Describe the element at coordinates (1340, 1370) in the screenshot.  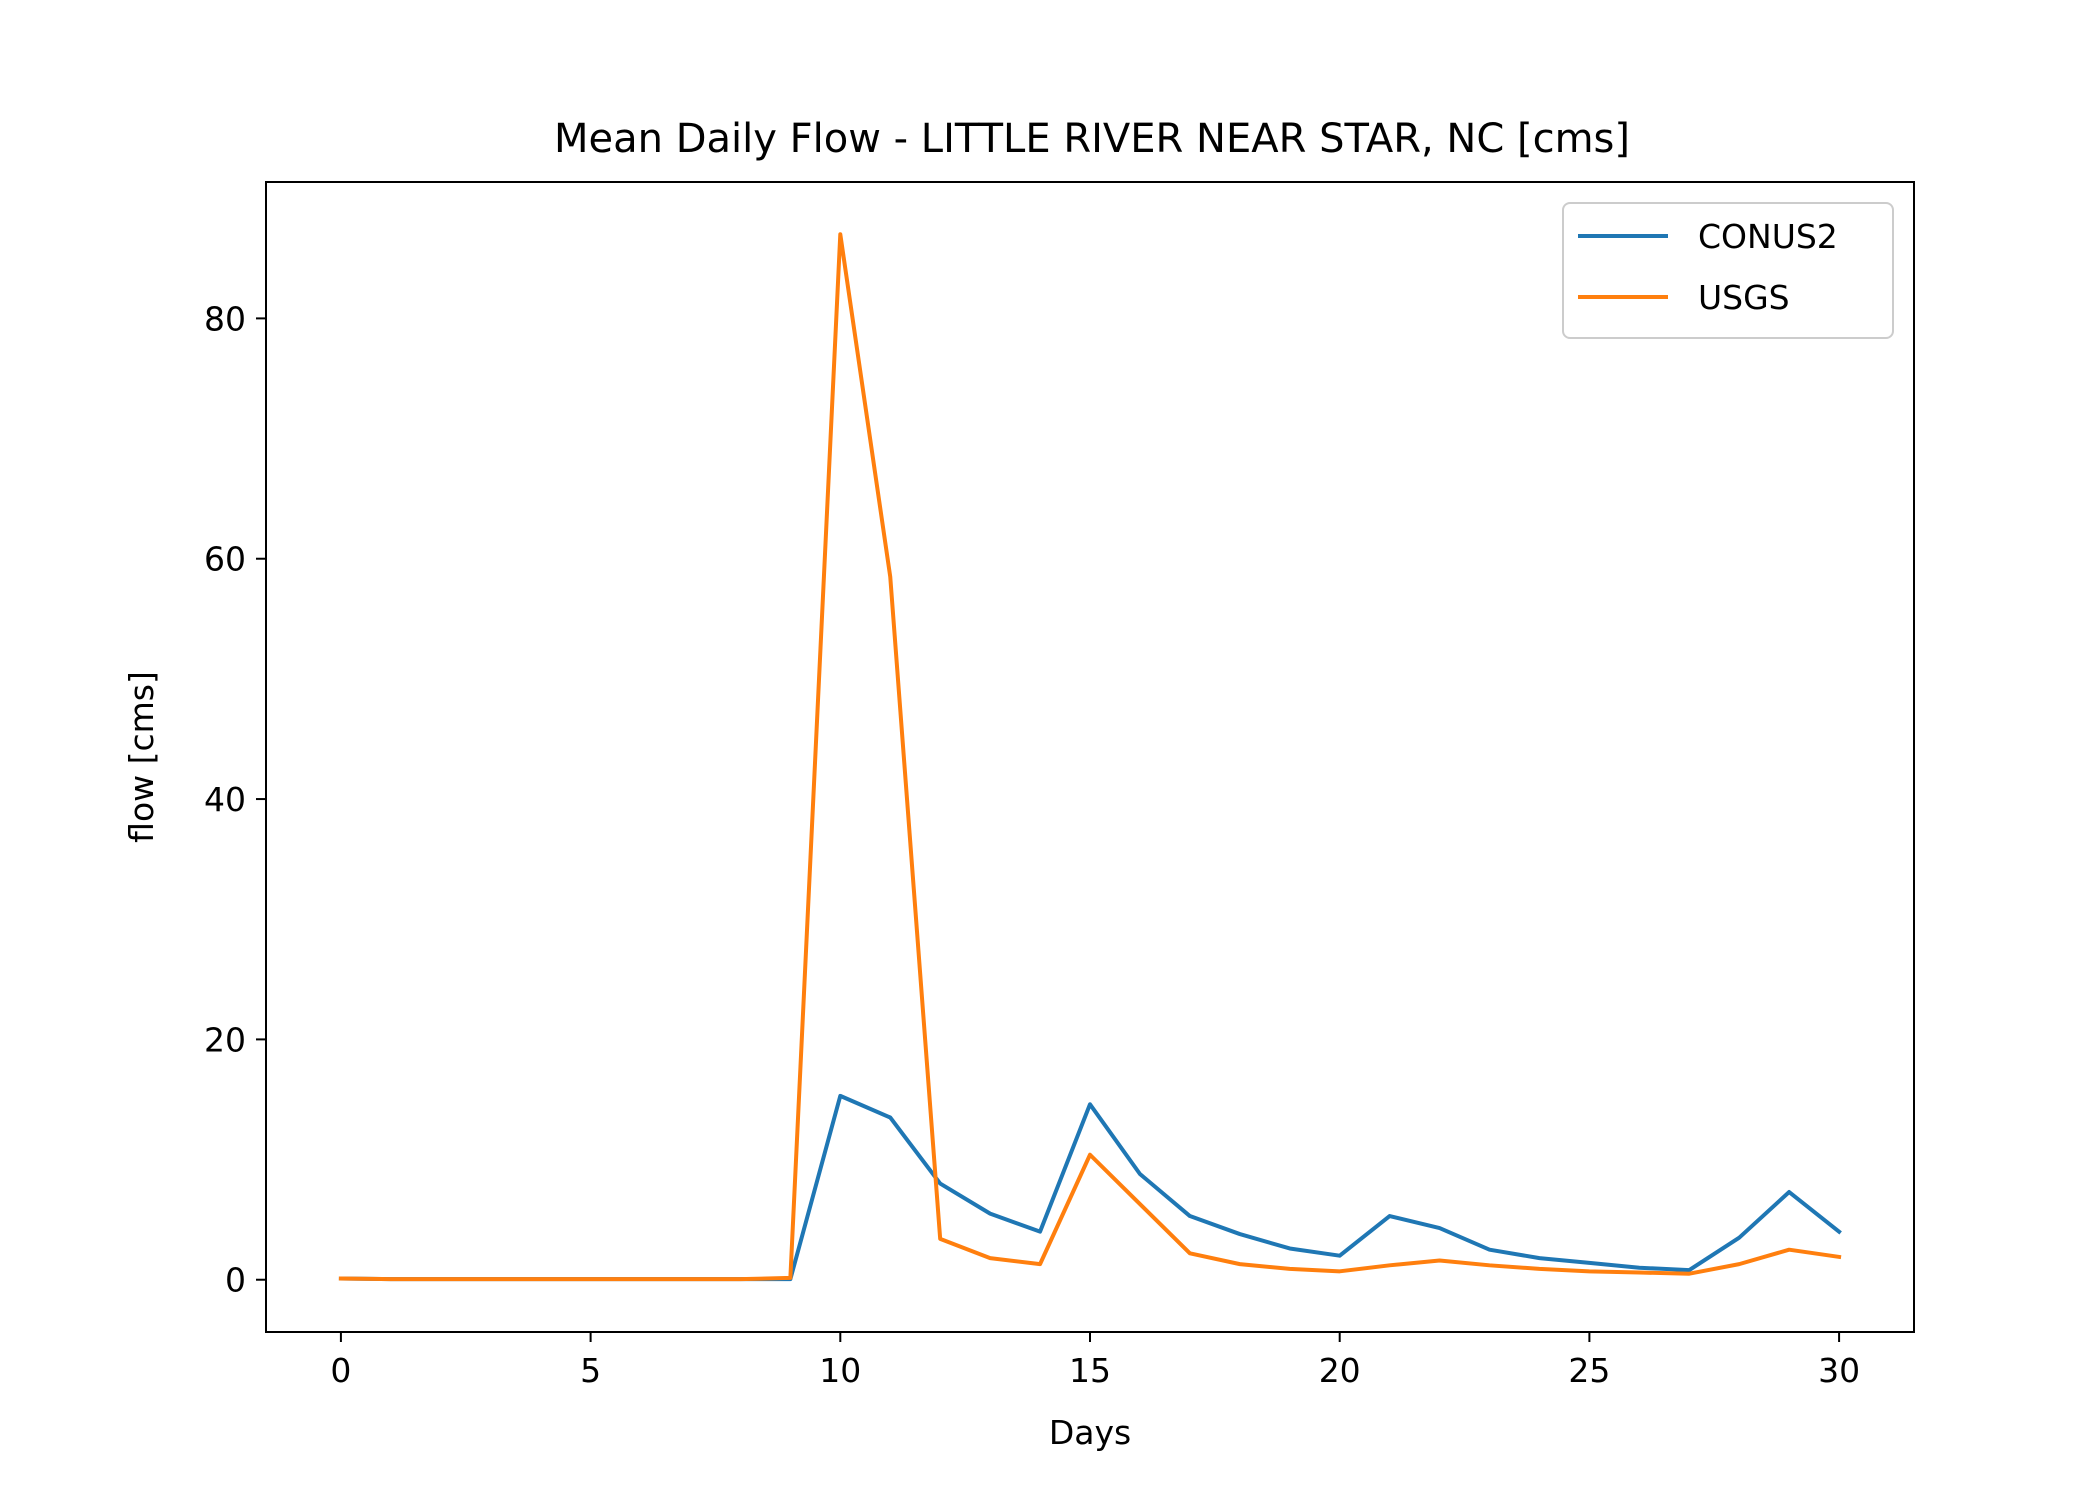
I see `x-tick-label-20: 20` at that location.